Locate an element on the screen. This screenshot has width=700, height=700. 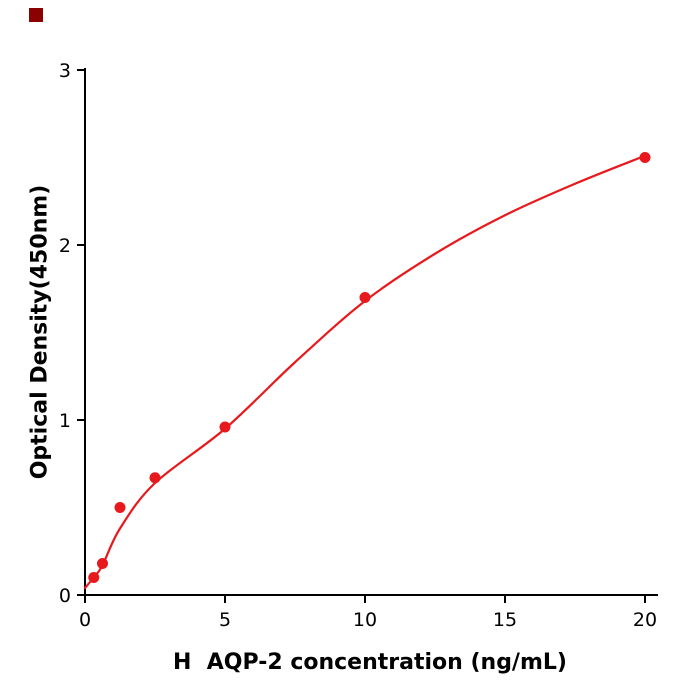
x-tick-label: 10 is located at coordinates (365, 620).